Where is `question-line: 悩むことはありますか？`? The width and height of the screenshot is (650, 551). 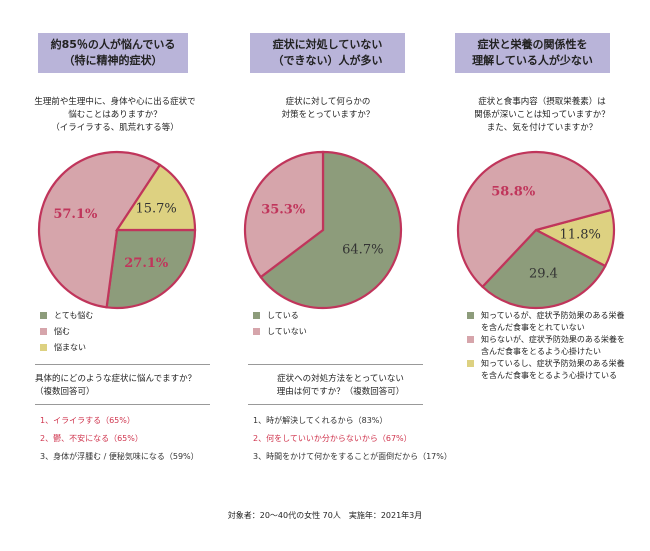
question-line: 悩むことはありますか？ is located at coordinates (115, 115).